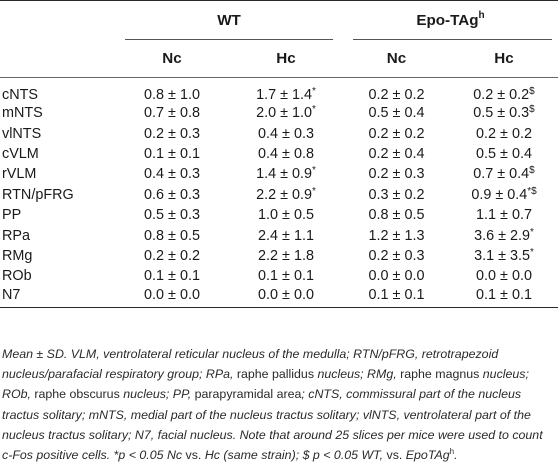  Describe the element at coordinates (172, 95) in the screenshot. I see `cell-value: 0.8 ± 1.0` at that location.